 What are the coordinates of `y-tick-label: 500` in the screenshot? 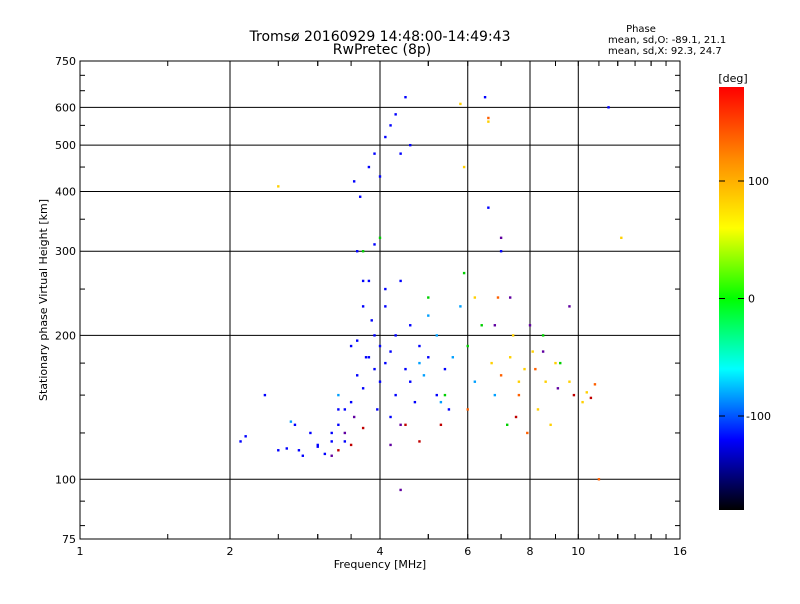 It's located at (65, 145).